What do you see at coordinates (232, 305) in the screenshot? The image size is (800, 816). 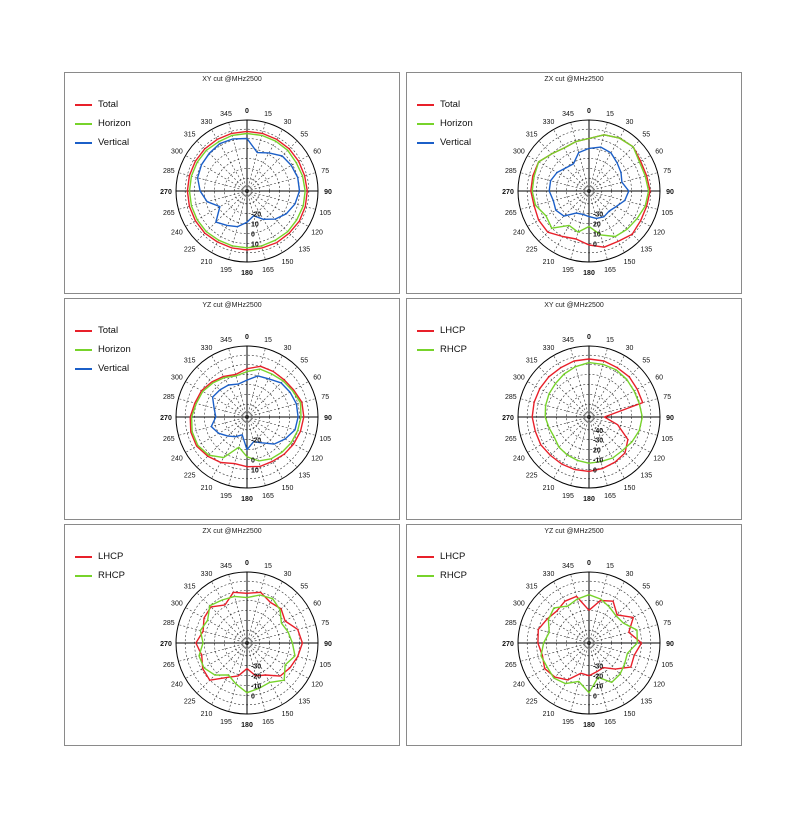 I see `chart-title: YZ cut @MHz2500` at bounding box center [232, 305].